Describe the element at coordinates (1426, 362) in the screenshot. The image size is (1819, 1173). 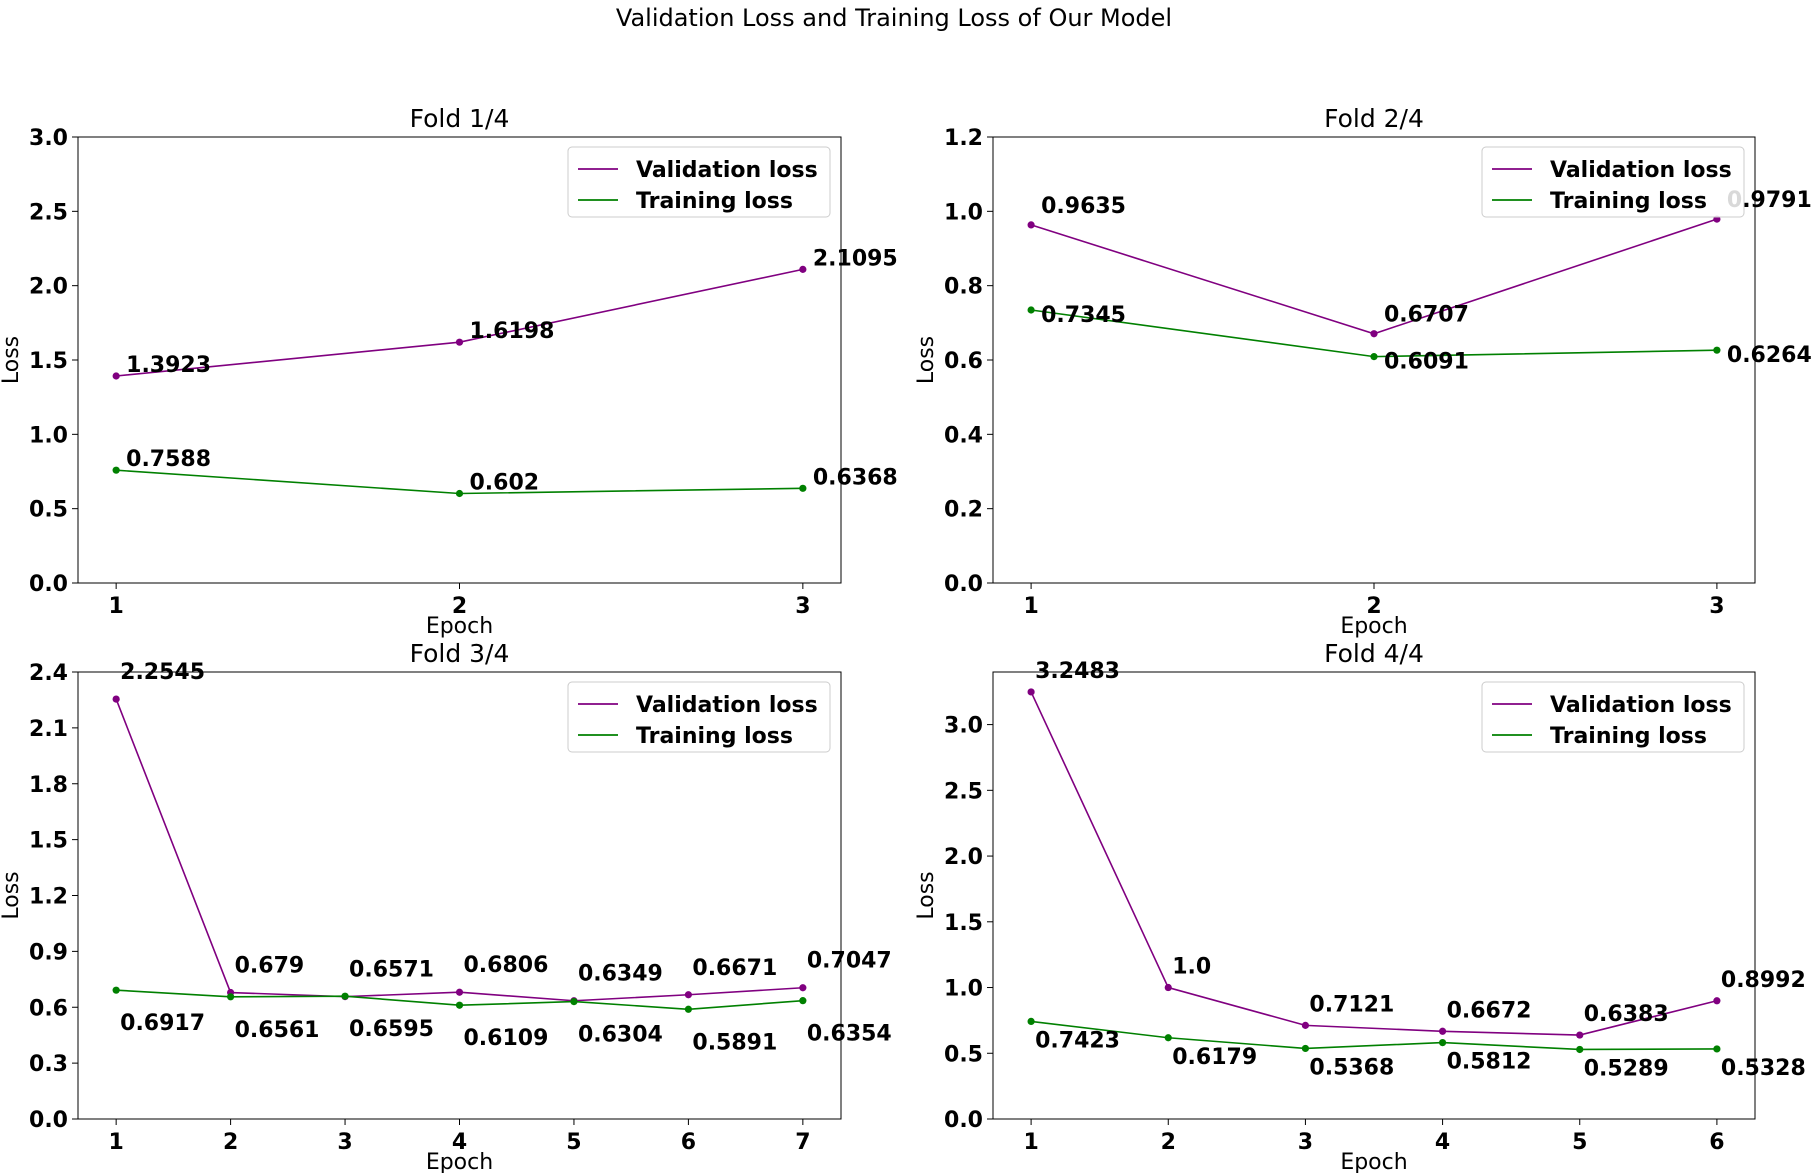
I see `training-loss-value-label: 0.6091` at that location.